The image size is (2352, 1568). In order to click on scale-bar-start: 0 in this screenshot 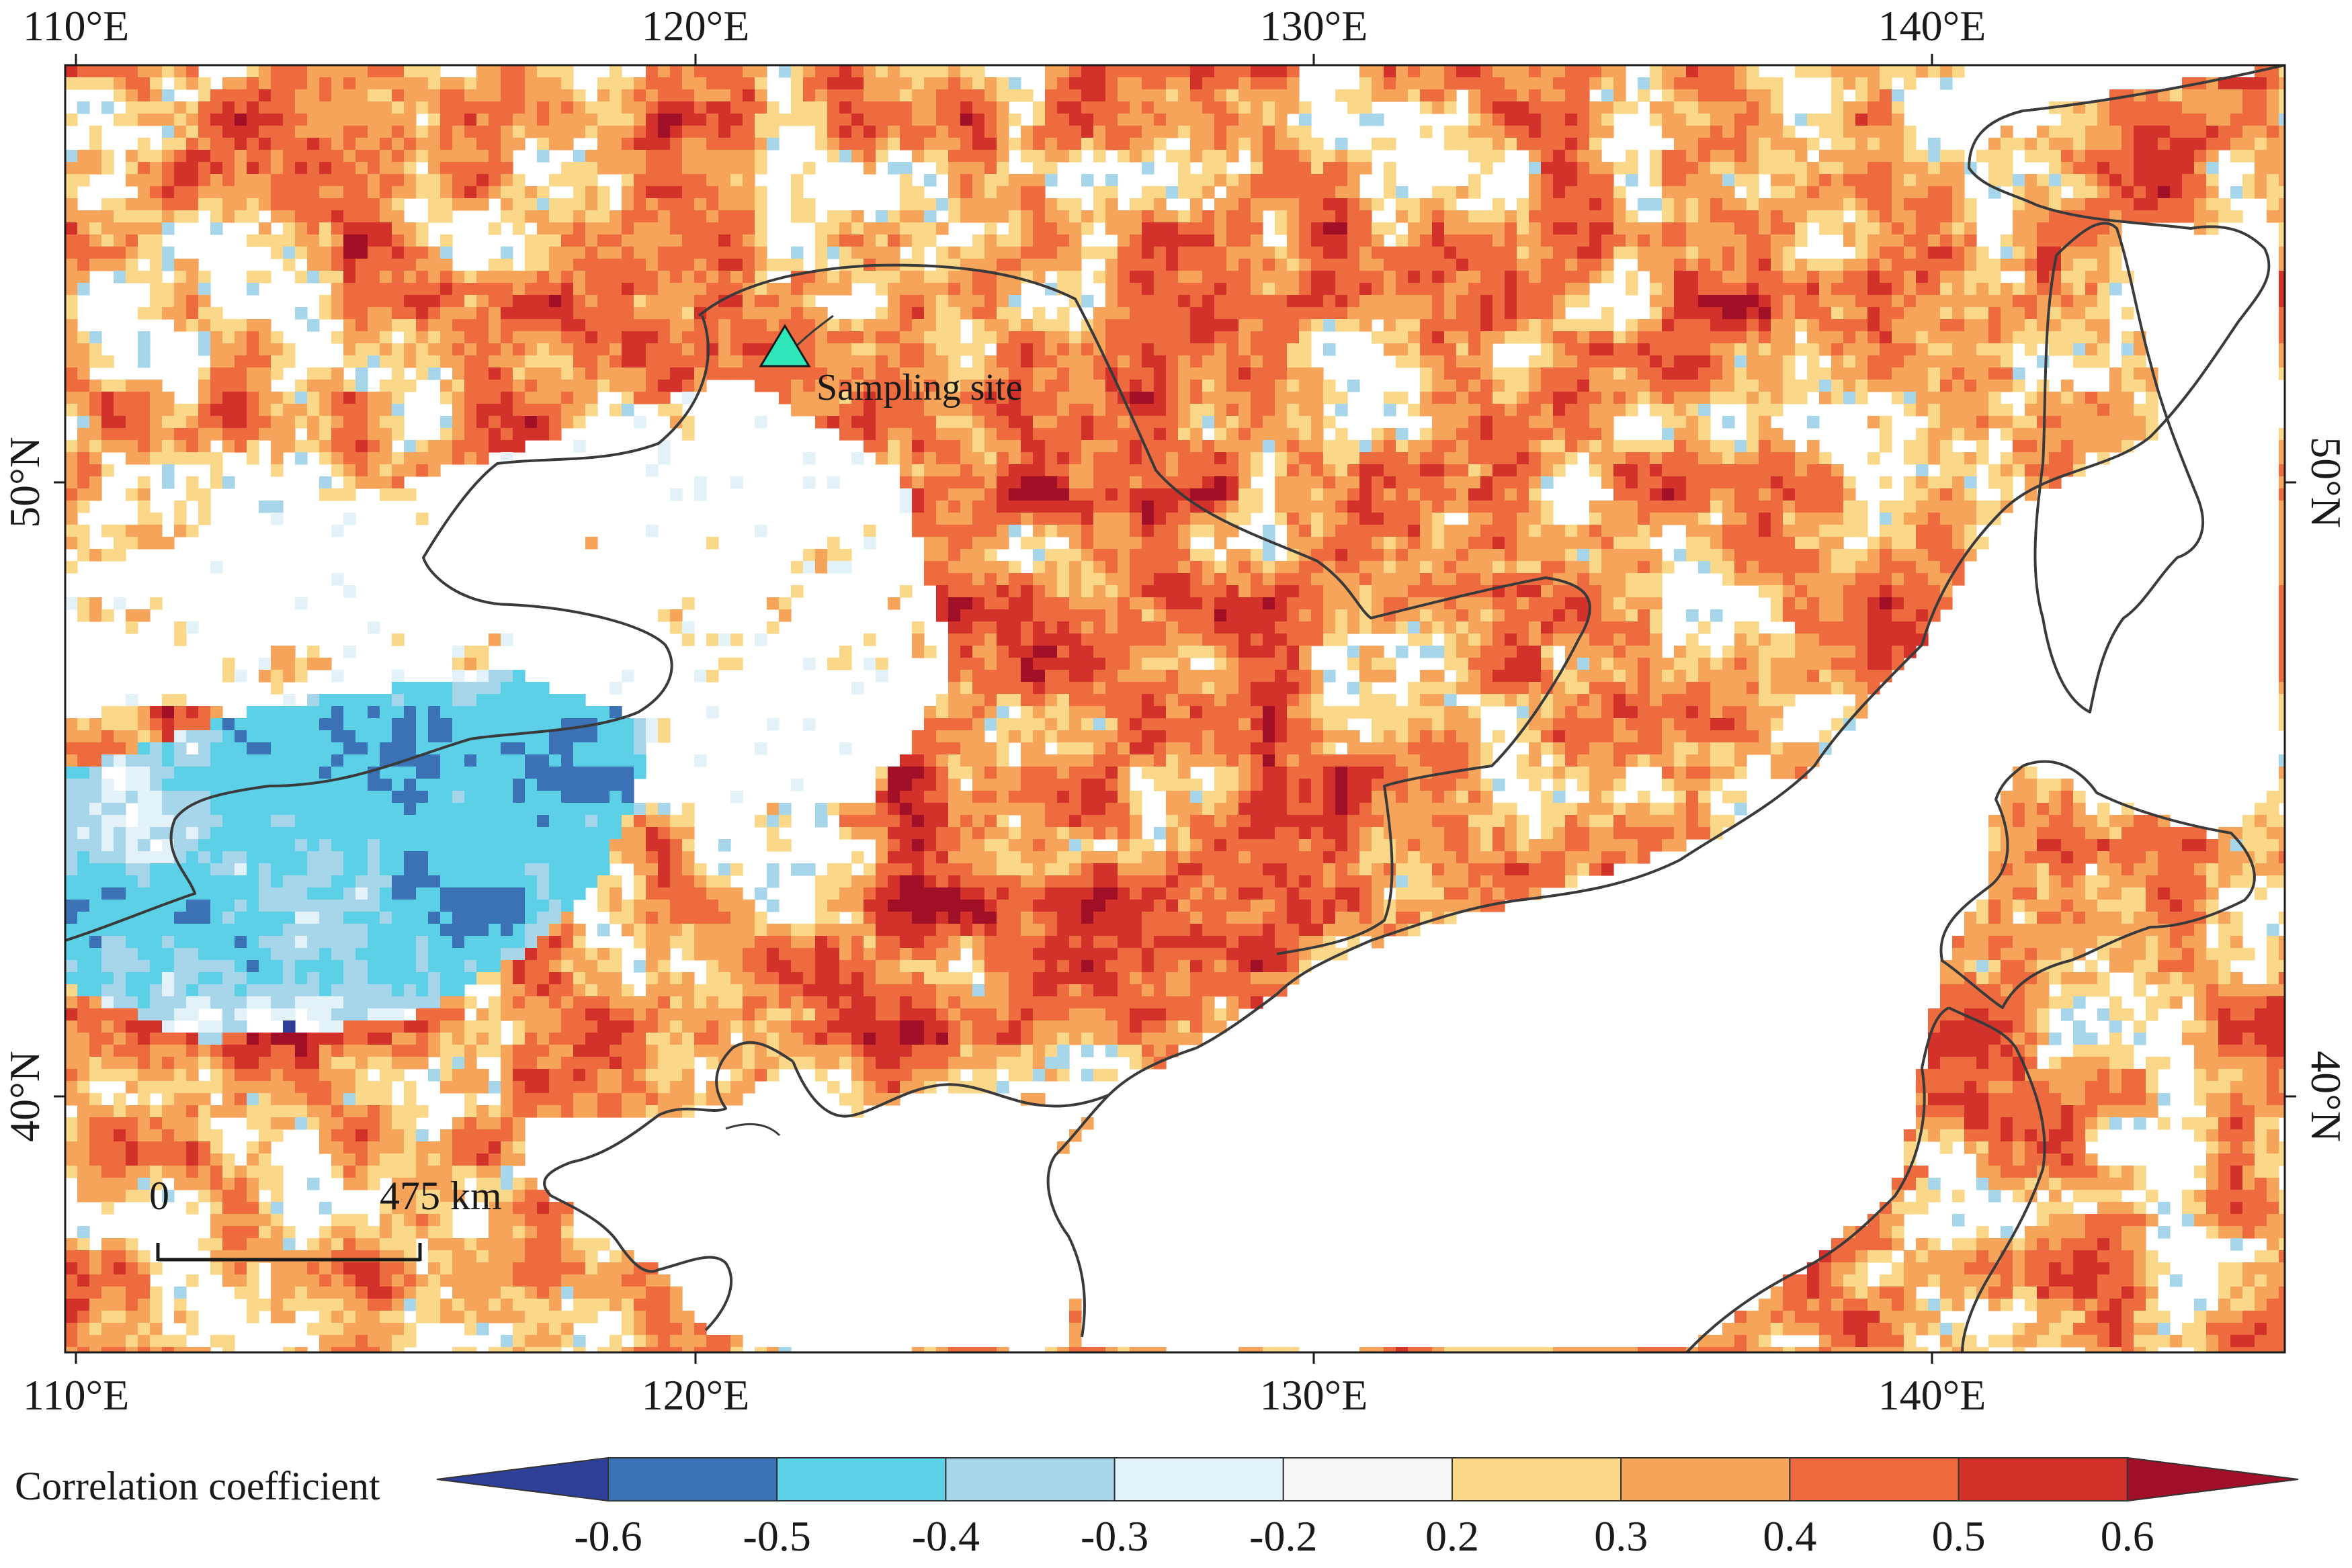, I will do `click(159, 1196)`.